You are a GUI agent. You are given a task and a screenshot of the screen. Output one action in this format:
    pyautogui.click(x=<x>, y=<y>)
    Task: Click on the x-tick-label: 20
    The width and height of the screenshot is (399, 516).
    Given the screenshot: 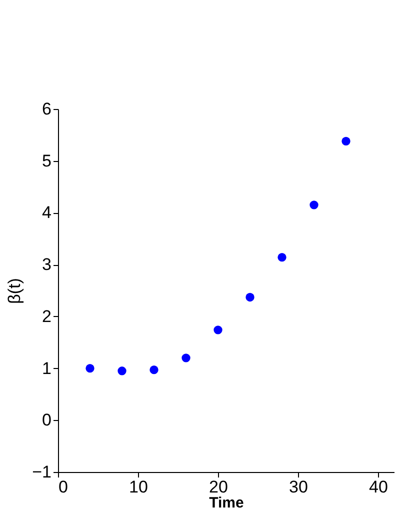 What is the action you would take?
    pyautogui.click(x=218, y=487)
    